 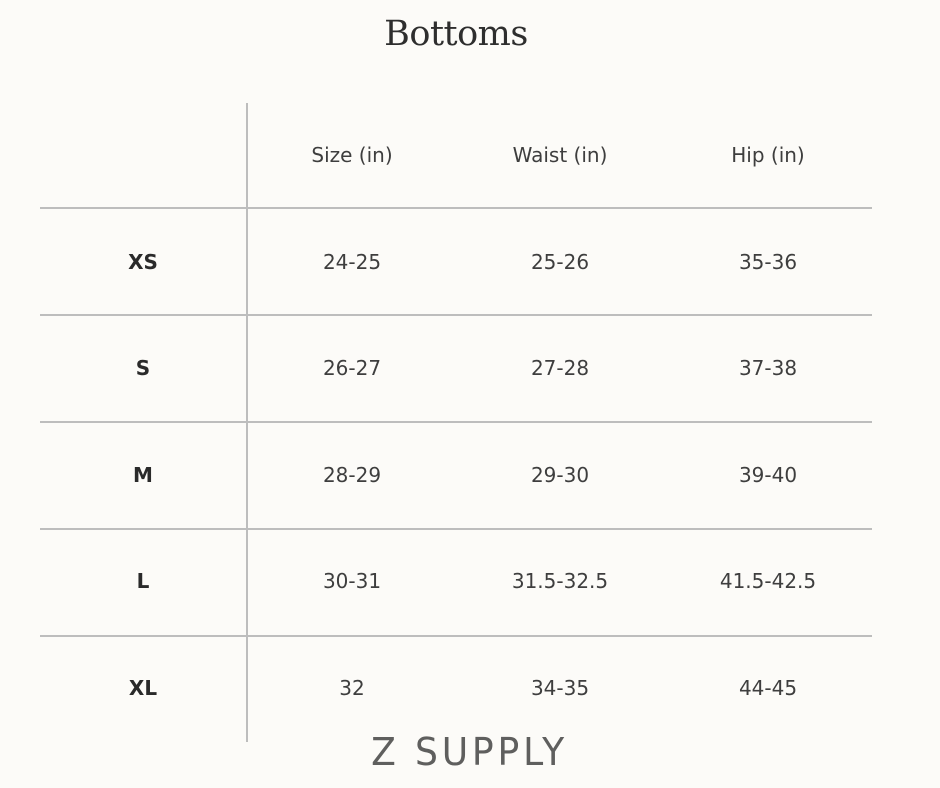 I want to click on cell-waist: 31.5-32.5, so click(x=560, y=581).